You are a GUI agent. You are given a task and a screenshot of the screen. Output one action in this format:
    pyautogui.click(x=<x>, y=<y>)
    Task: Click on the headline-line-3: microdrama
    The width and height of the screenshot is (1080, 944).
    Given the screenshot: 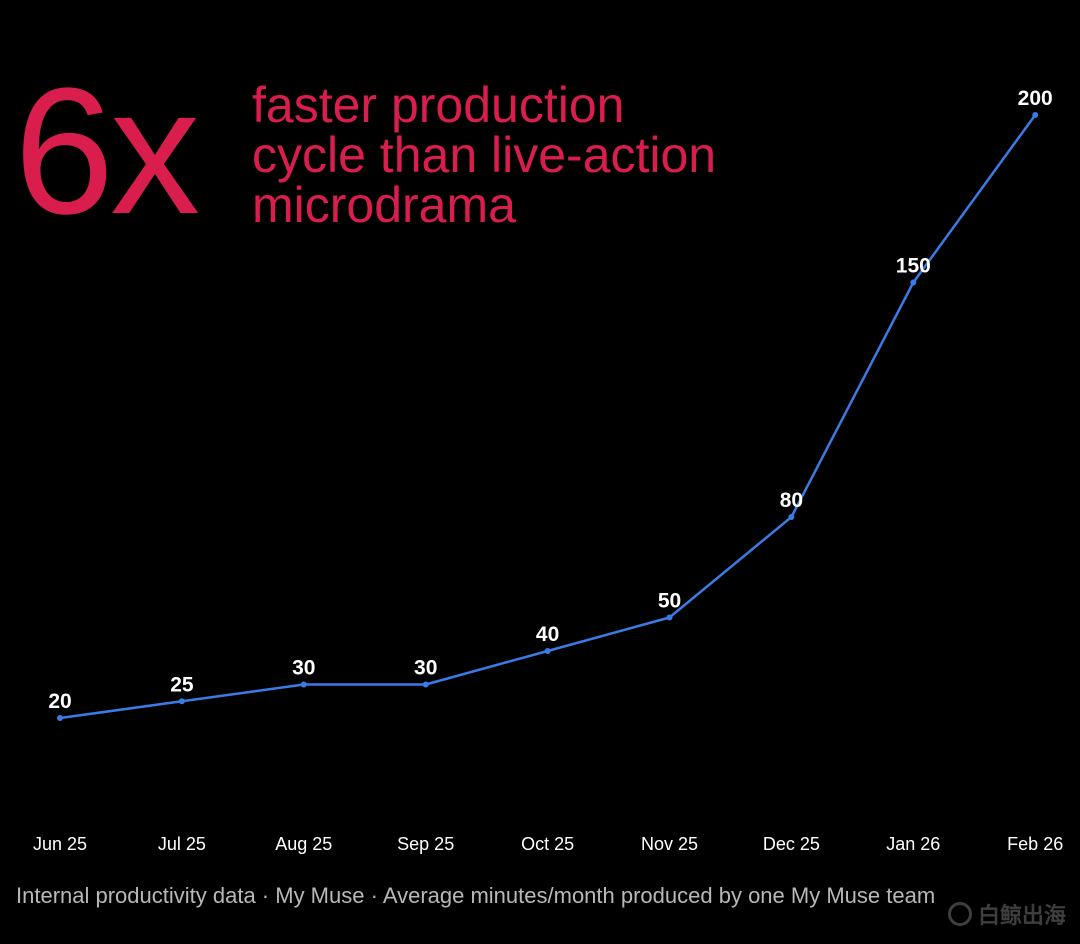 What is the action you would take?
    pyautogui.click(x=384, y=205)
    